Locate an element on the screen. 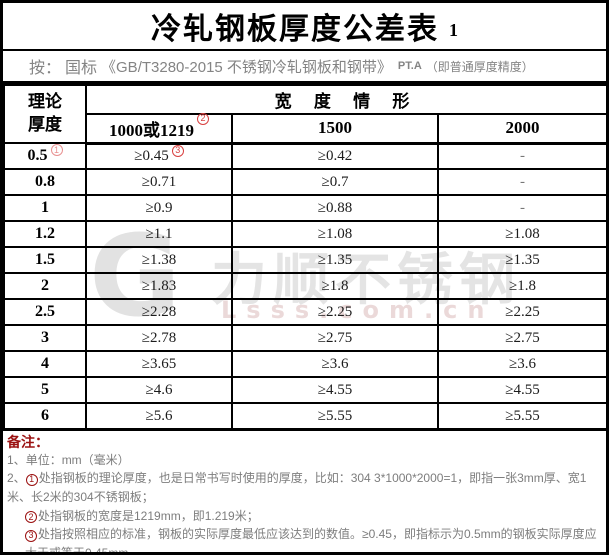 The width and height of the screenshot is (609, 555). thickness-cell: 1 is located at coordinates (45, 208).